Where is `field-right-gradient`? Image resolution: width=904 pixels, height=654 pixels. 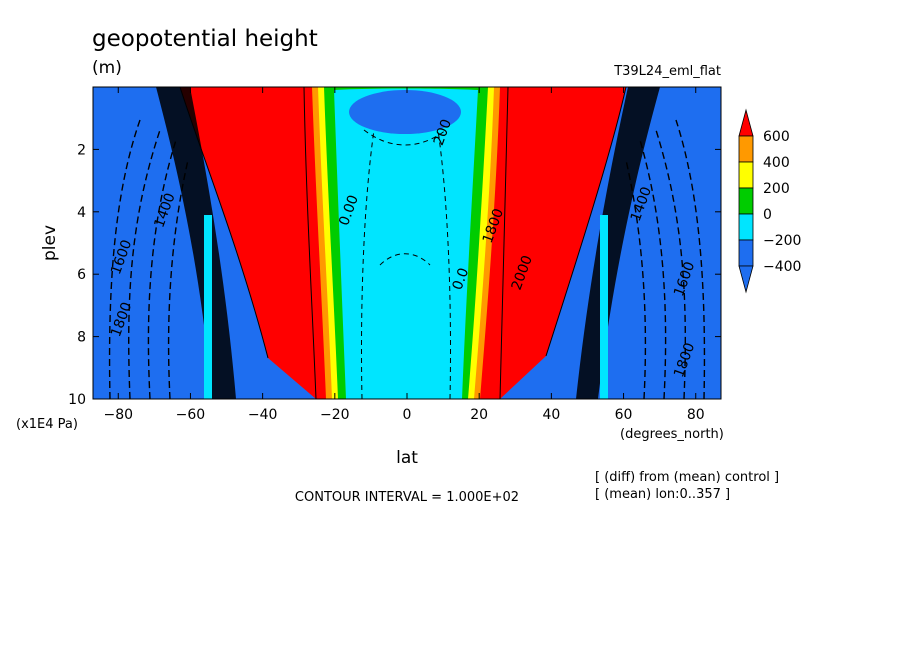 field-right-gradient is located at coordinates (618, 243).